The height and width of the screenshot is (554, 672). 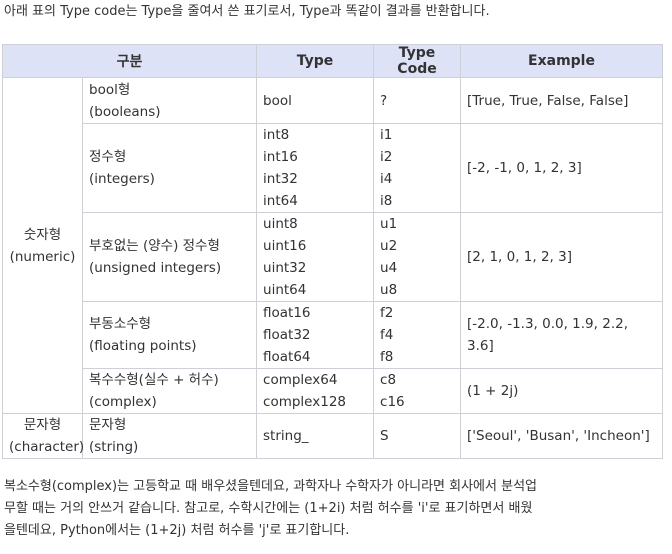 What do you see at coordinates (315, 100) in the screenshot?
I see `type-cell: bool` at bounding box center [315, 100].